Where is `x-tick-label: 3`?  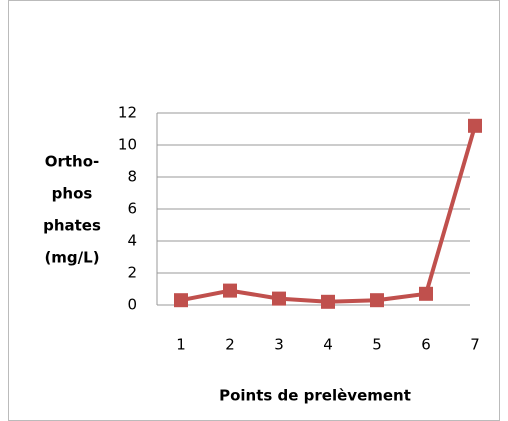 x-tick-label: 3 is located at coordinates (279, 345).